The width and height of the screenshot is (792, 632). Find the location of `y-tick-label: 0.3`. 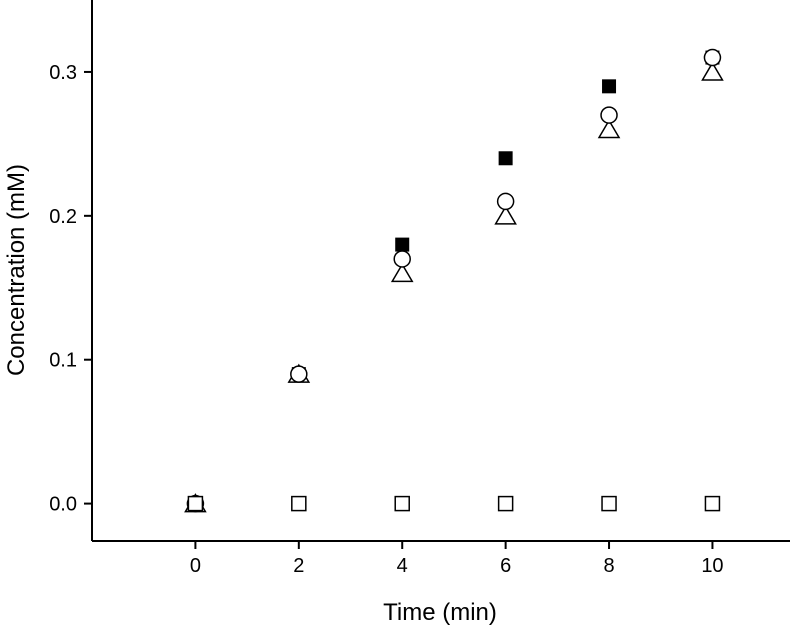

y-tick-label: 0.3 is located at coordinates (63, 73).